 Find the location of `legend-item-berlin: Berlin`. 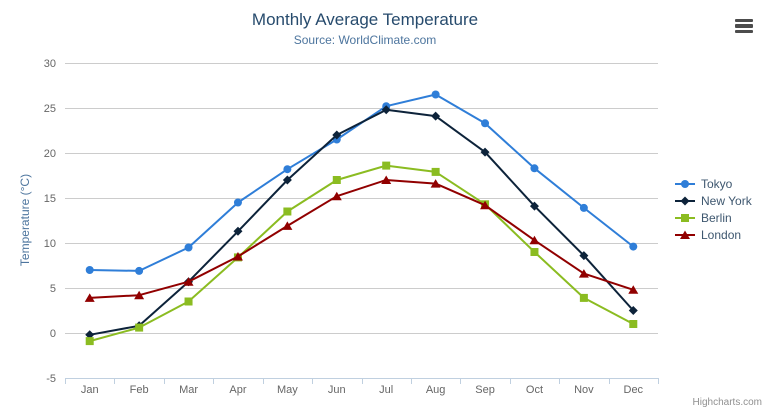

legend-item-berlin: Berlin is located at coordinates (713, 217).